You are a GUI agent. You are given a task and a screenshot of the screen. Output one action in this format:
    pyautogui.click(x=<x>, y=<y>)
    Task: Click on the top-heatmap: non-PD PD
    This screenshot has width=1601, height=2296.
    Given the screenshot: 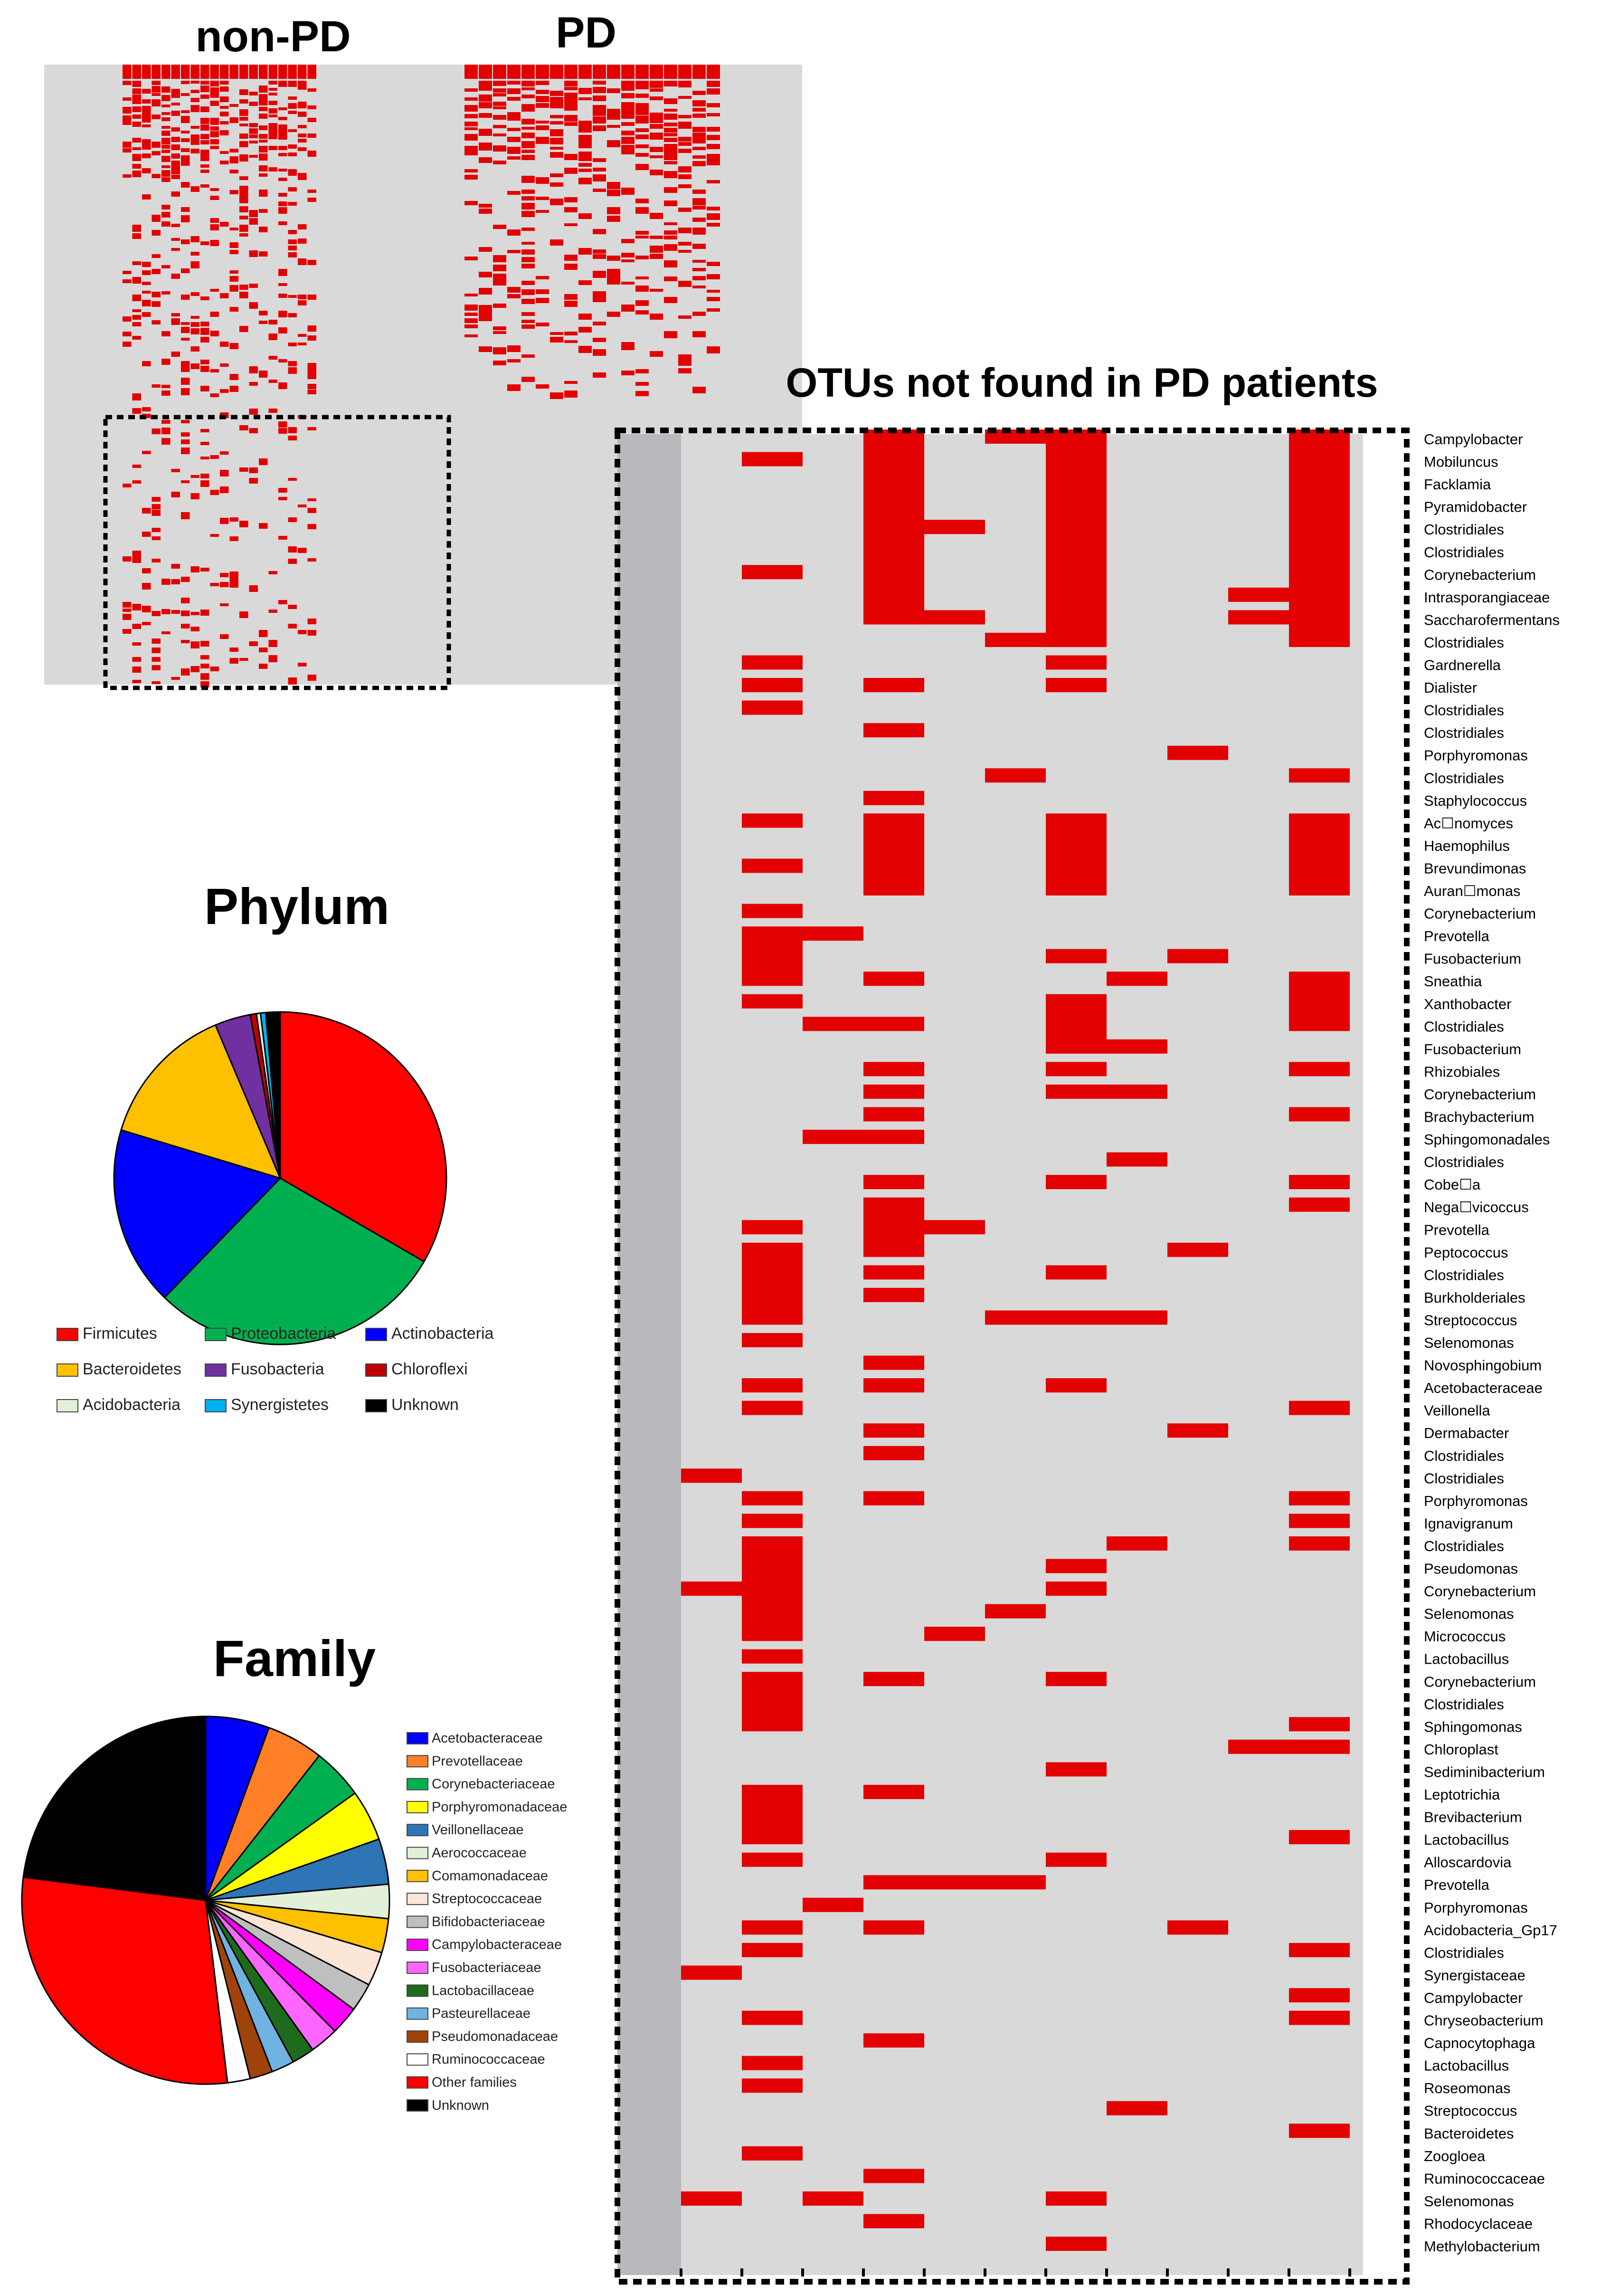 What is the action you would take?
    pyautogui.click(x=423, y=349)
    